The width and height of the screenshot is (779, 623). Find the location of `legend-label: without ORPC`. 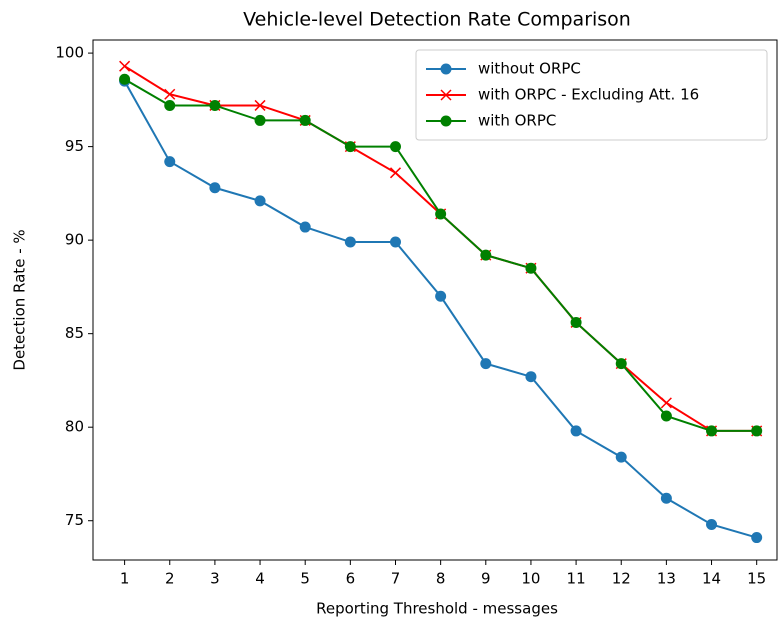

legend-label: without ORPC is located at coordinates (529, 69).